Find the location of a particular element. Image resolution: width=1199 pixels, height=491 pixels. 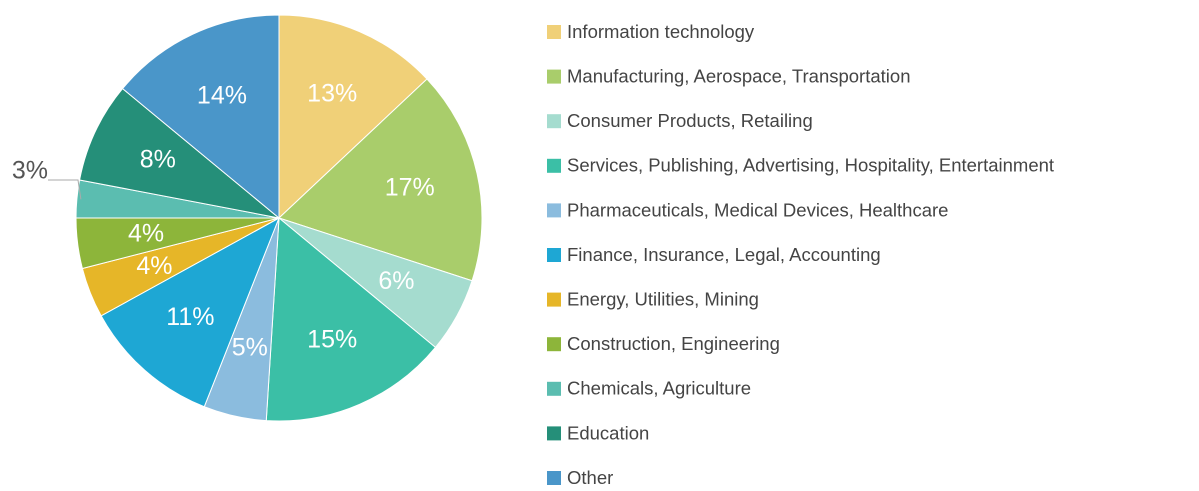

data-label: 3% is located at coordinates (30, 171).